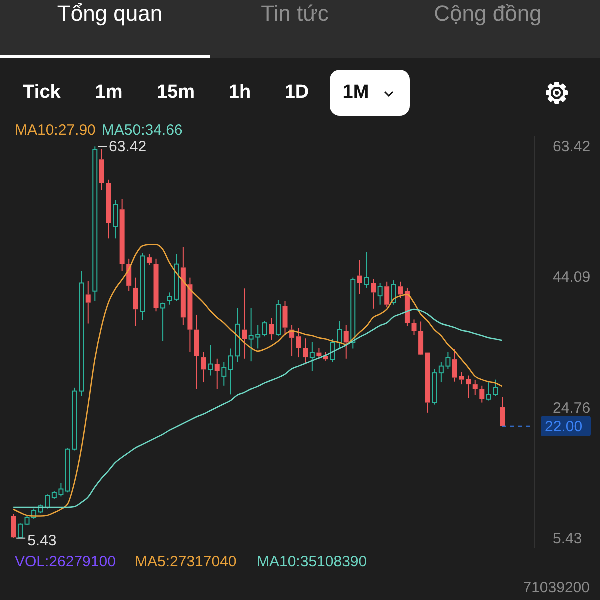 This screenshot has height=600, width=600. I want to click on text: Tin tức, so click(295, 14).